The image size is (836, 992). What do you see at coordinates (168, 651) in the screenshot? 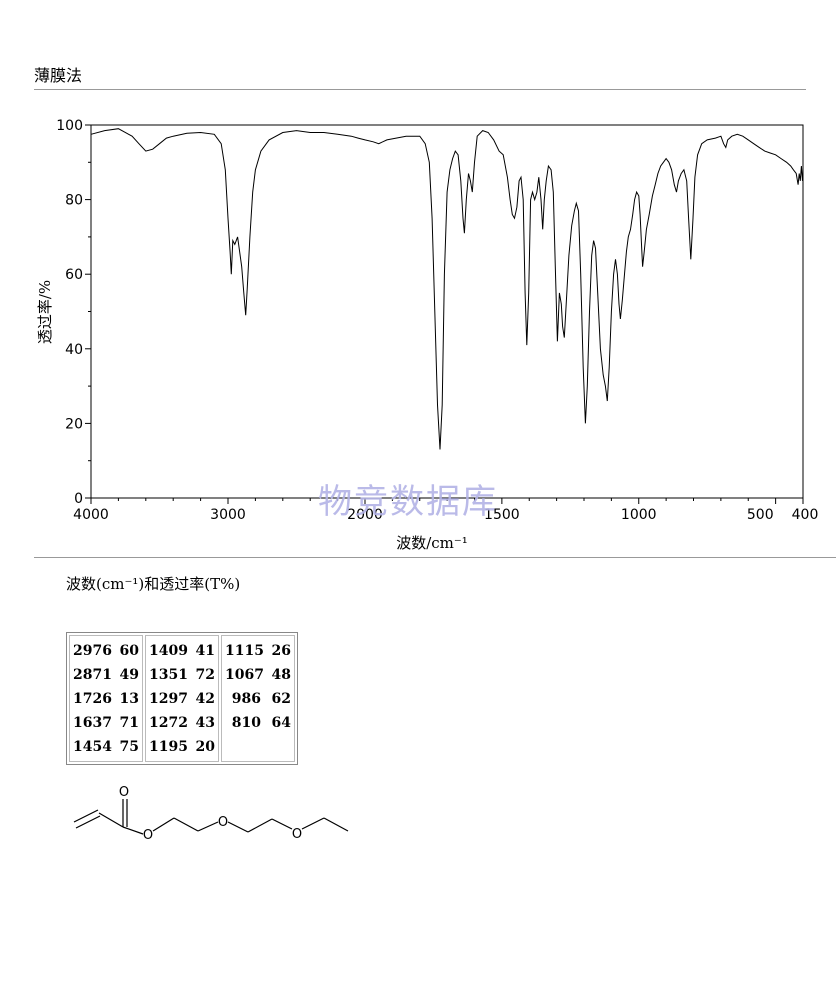
I see `peak-wavenumber: 1409` at bounding box center [168, 651].